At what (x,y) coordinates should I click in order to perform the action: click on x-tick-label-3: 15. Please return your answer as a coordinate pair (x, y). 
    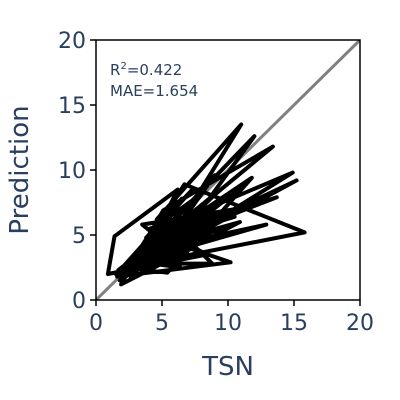
    Looking at the image, I should click on (294, 323).